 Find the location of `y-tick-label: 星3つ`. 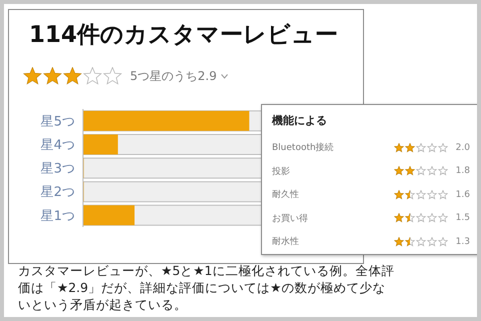

y-tick-label: 星3つ is located at coordinates (57, 169).